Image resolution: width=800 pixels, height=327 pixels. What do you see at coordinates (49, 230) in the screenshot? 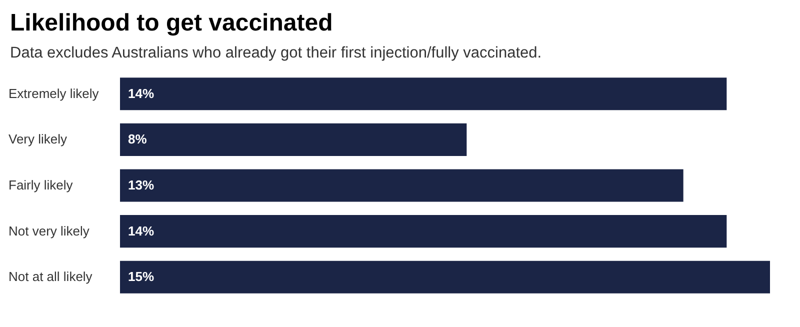
I see `y-tick-label: Not very likely` at bounding box center [49, 230].